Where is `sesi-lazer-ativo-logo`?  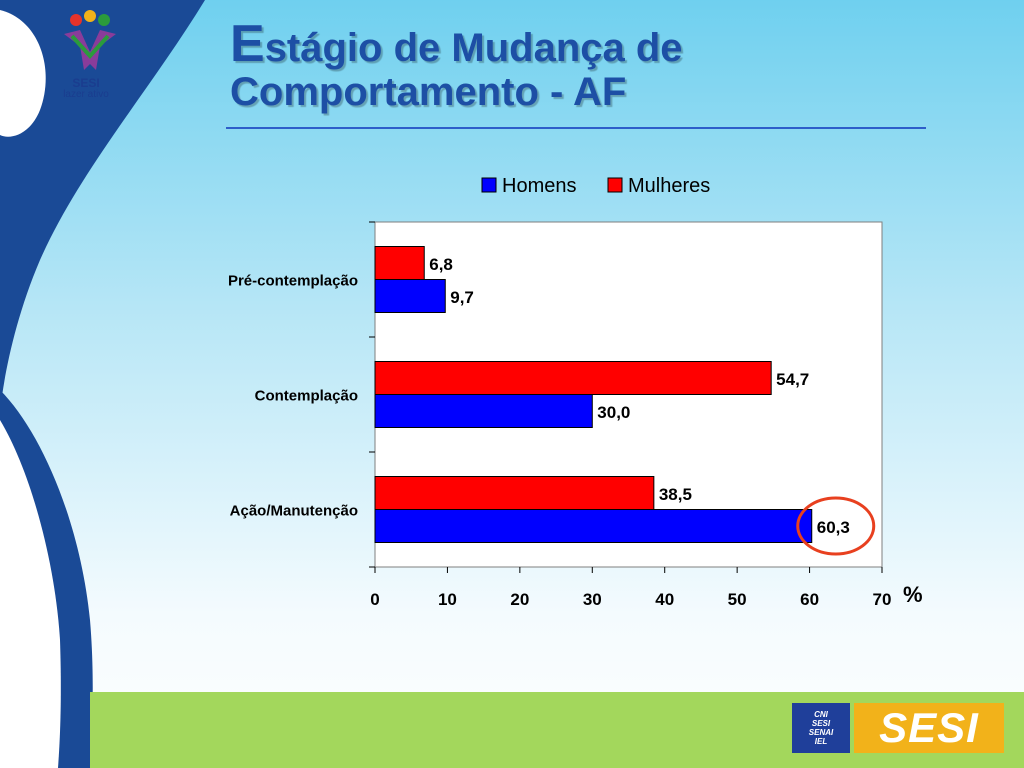 sesi-lazer-ativo-logo is located at coordinates (90, 40).